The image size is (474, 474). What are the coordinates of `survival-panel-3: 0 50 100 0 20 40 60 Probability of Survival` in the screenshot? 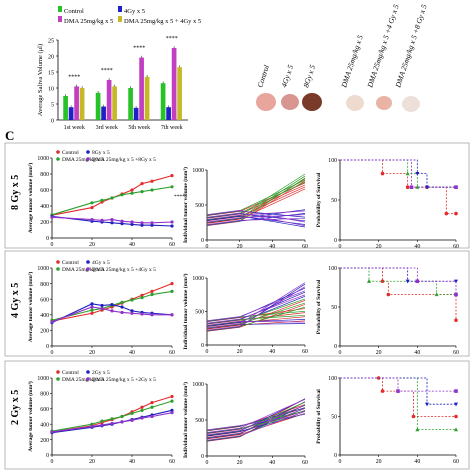 It's located at (387, 420).